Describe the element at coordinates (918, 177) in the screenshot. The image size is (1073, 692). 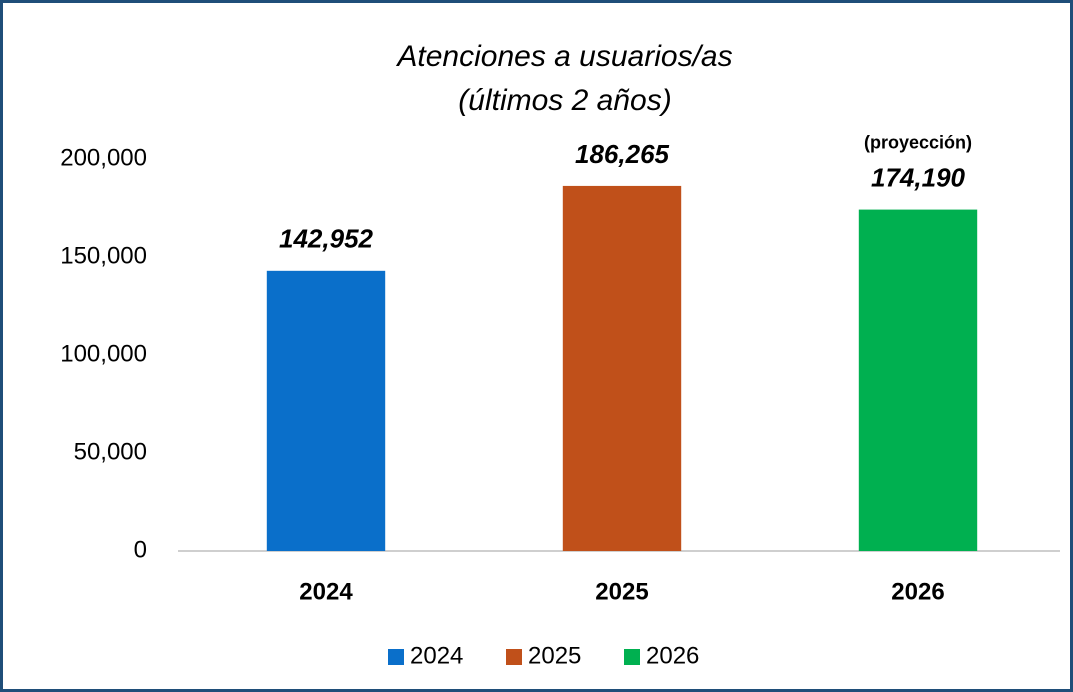
I see `data-label: 174,190` at that location.